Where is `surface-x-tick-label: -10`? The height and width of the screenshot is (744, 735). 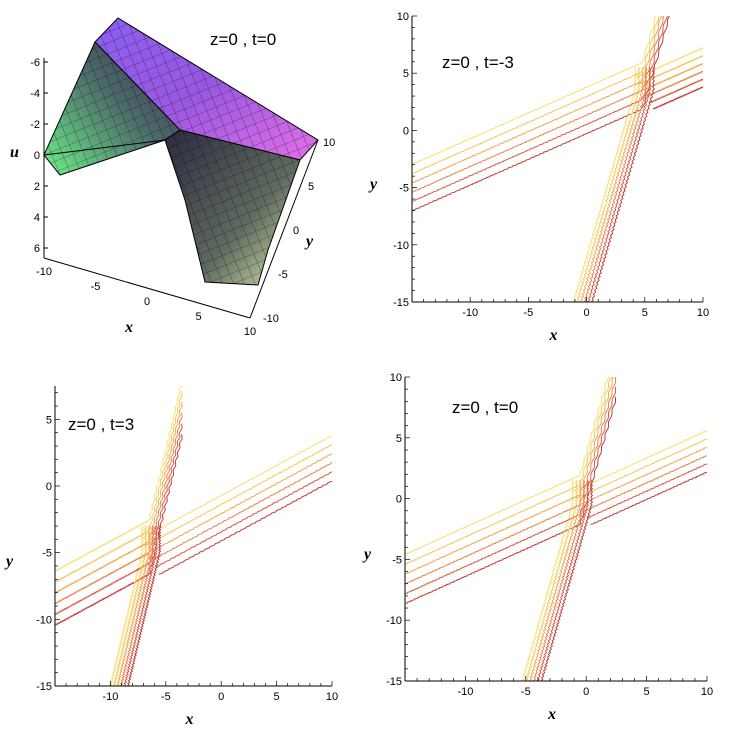 surface-x-tick-label: -10 is located at coordinates (44, 272).